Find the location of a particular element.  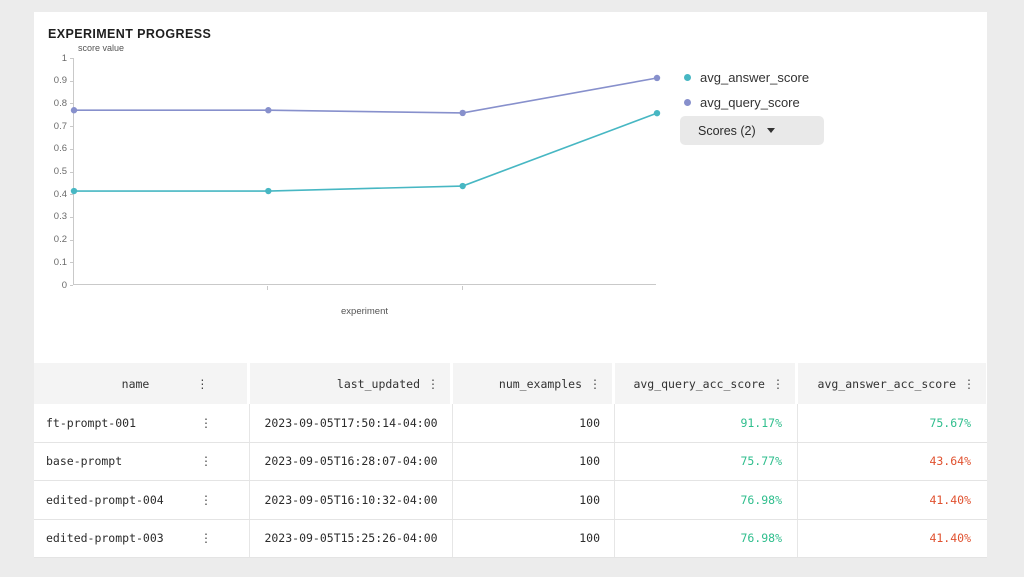

scores-dropdown-label: Scores (2) is located at coordinates (727, 130).